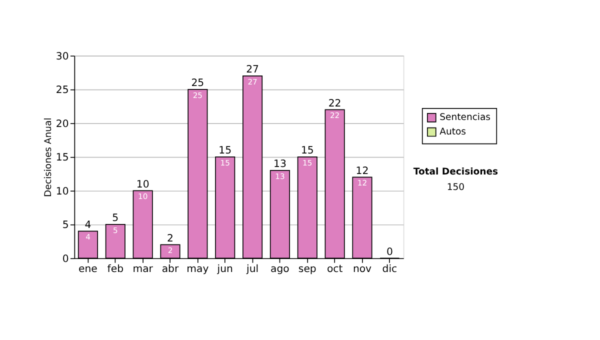  What do you see at coordinates (143, 197) in the screenshot?
I see `data-label: 10` at bounding box center [143, 197].